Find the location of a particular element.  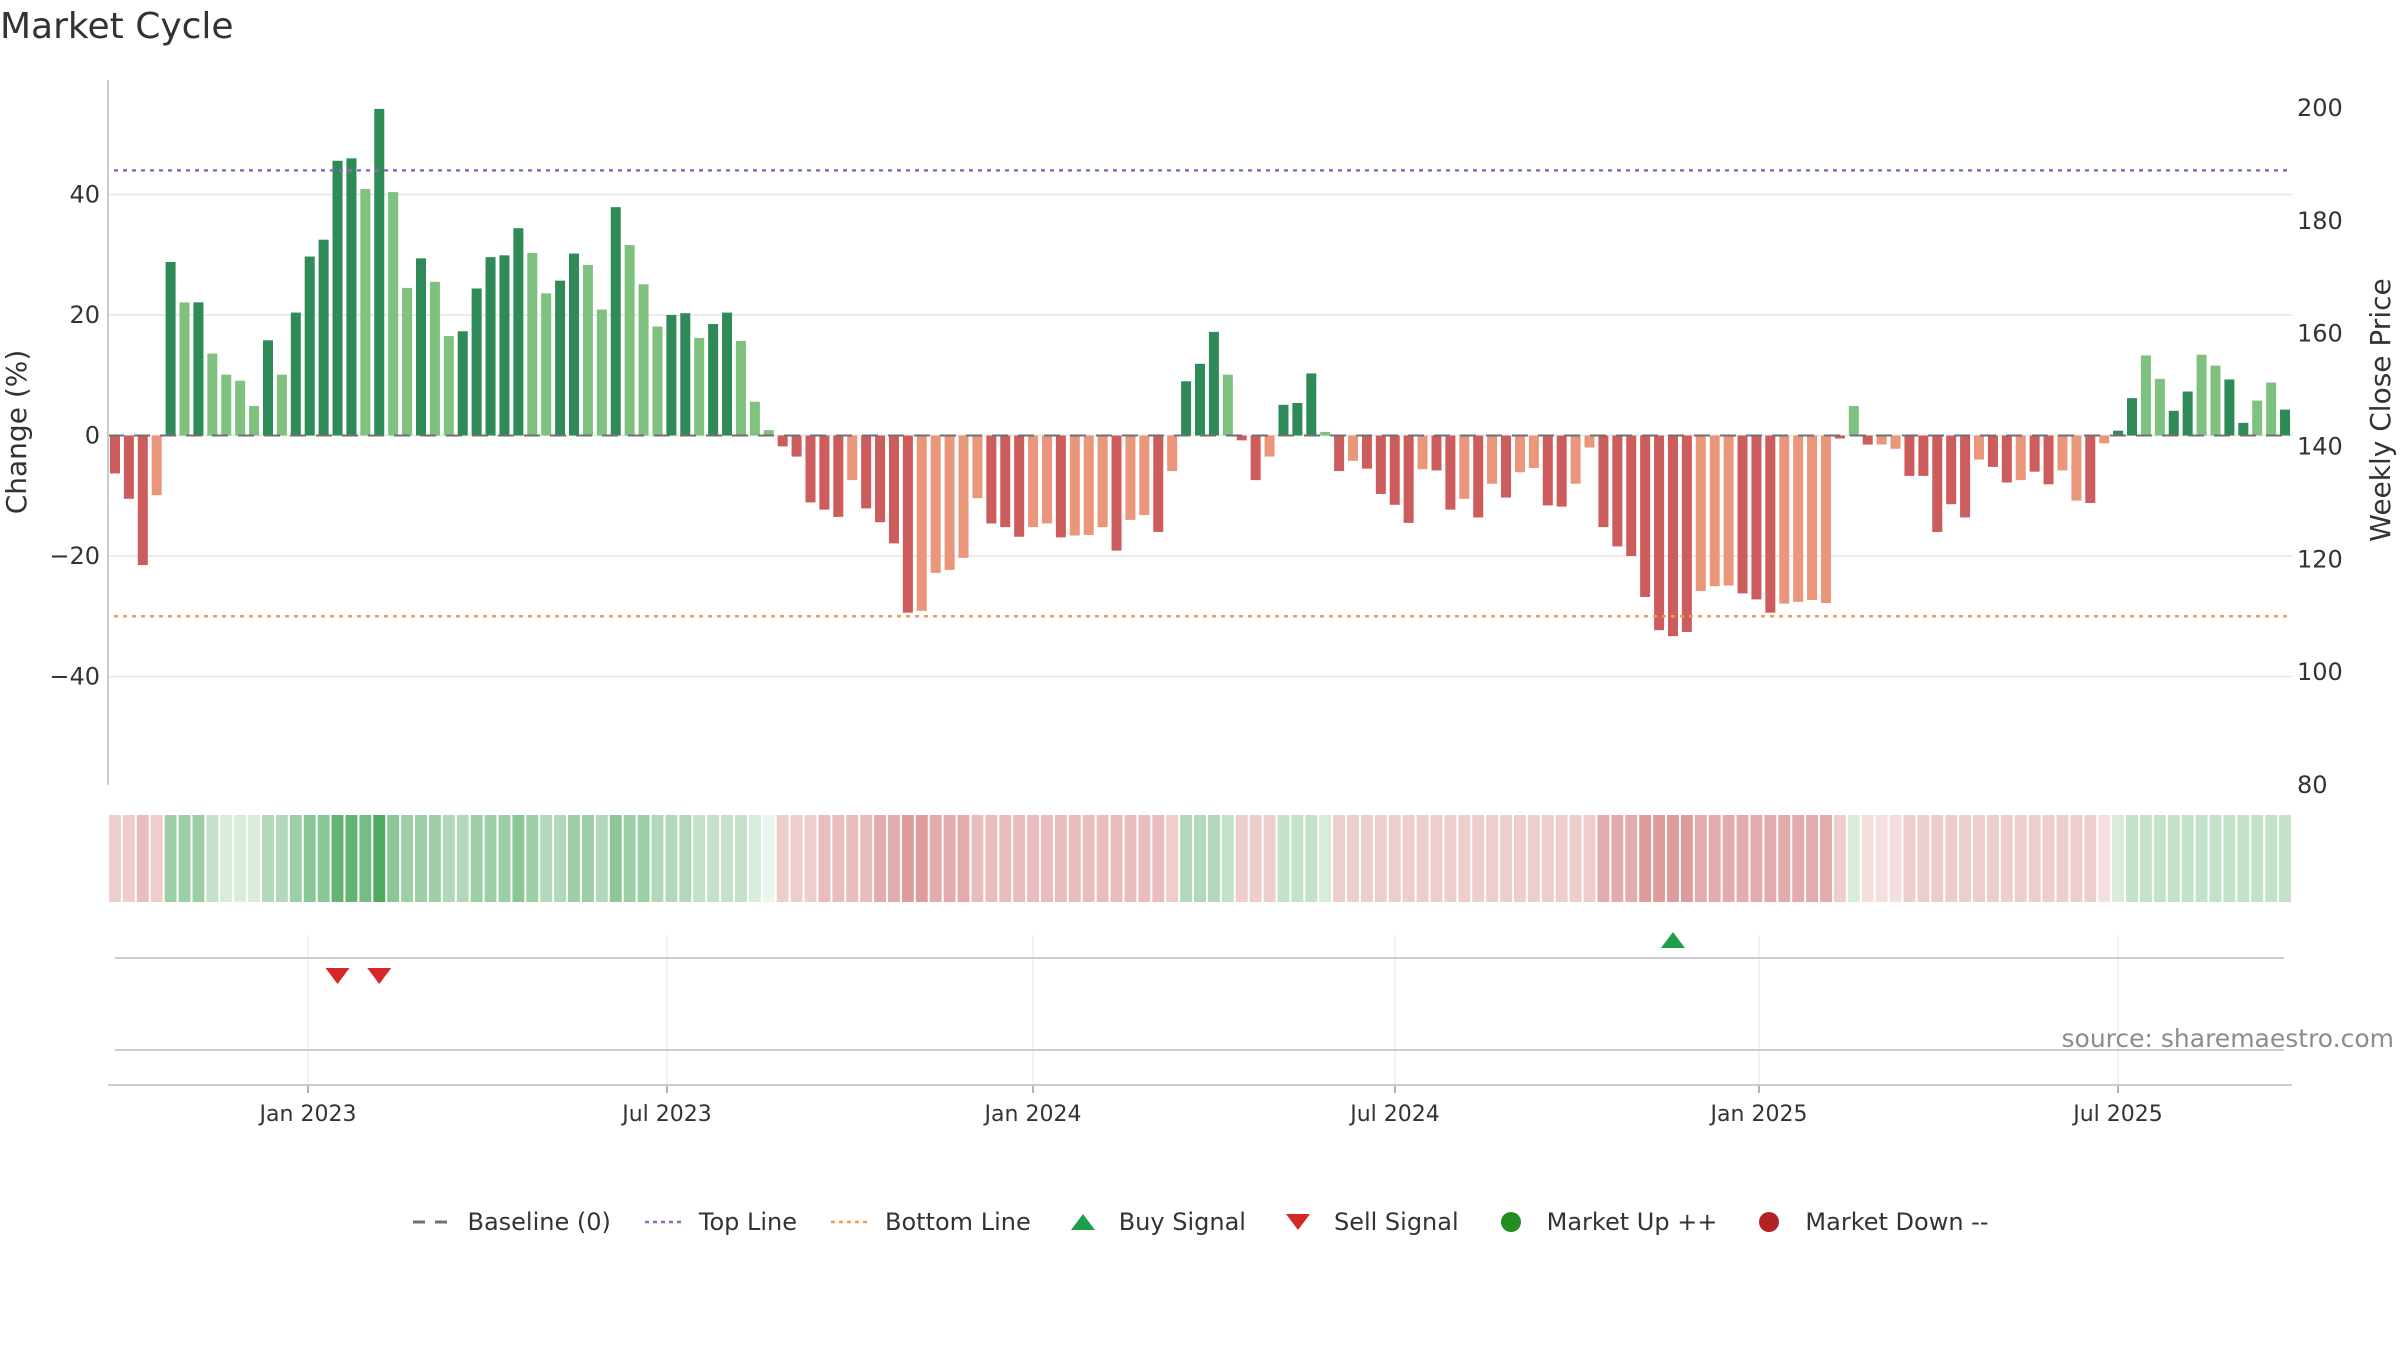

legend-item: Bottom Line is located at coordinates (930, 1222).